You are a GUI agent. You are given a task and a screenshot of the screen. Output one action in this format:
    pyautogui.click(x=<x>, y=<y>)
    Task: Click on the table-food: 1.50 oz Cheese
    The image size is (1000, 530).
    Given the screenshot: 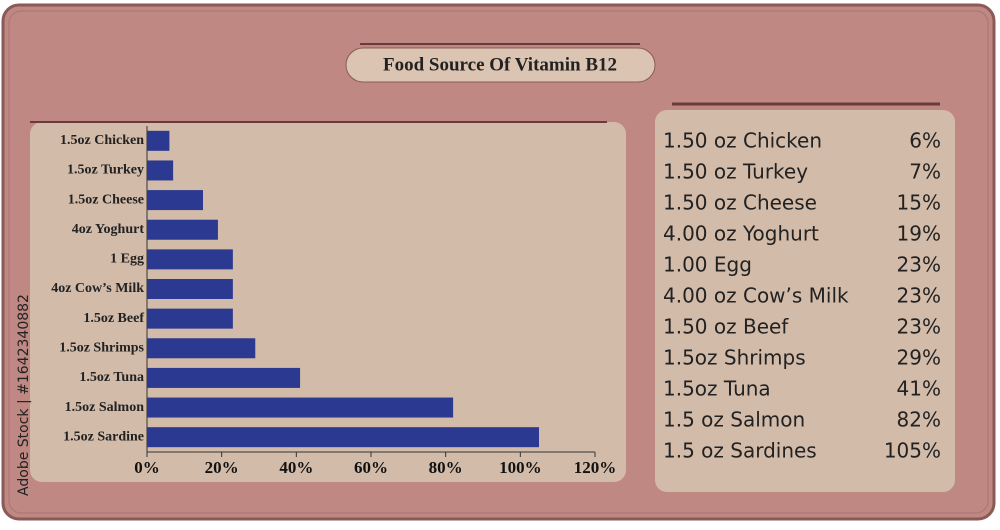 What is the action you would take?
    pyautogui.click(x=740, y=203)
    